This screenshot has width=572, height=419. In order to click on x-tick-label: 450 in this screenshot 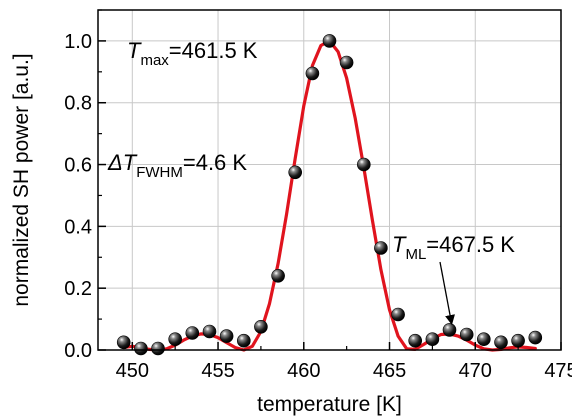, I will do `click(132, 371)`.